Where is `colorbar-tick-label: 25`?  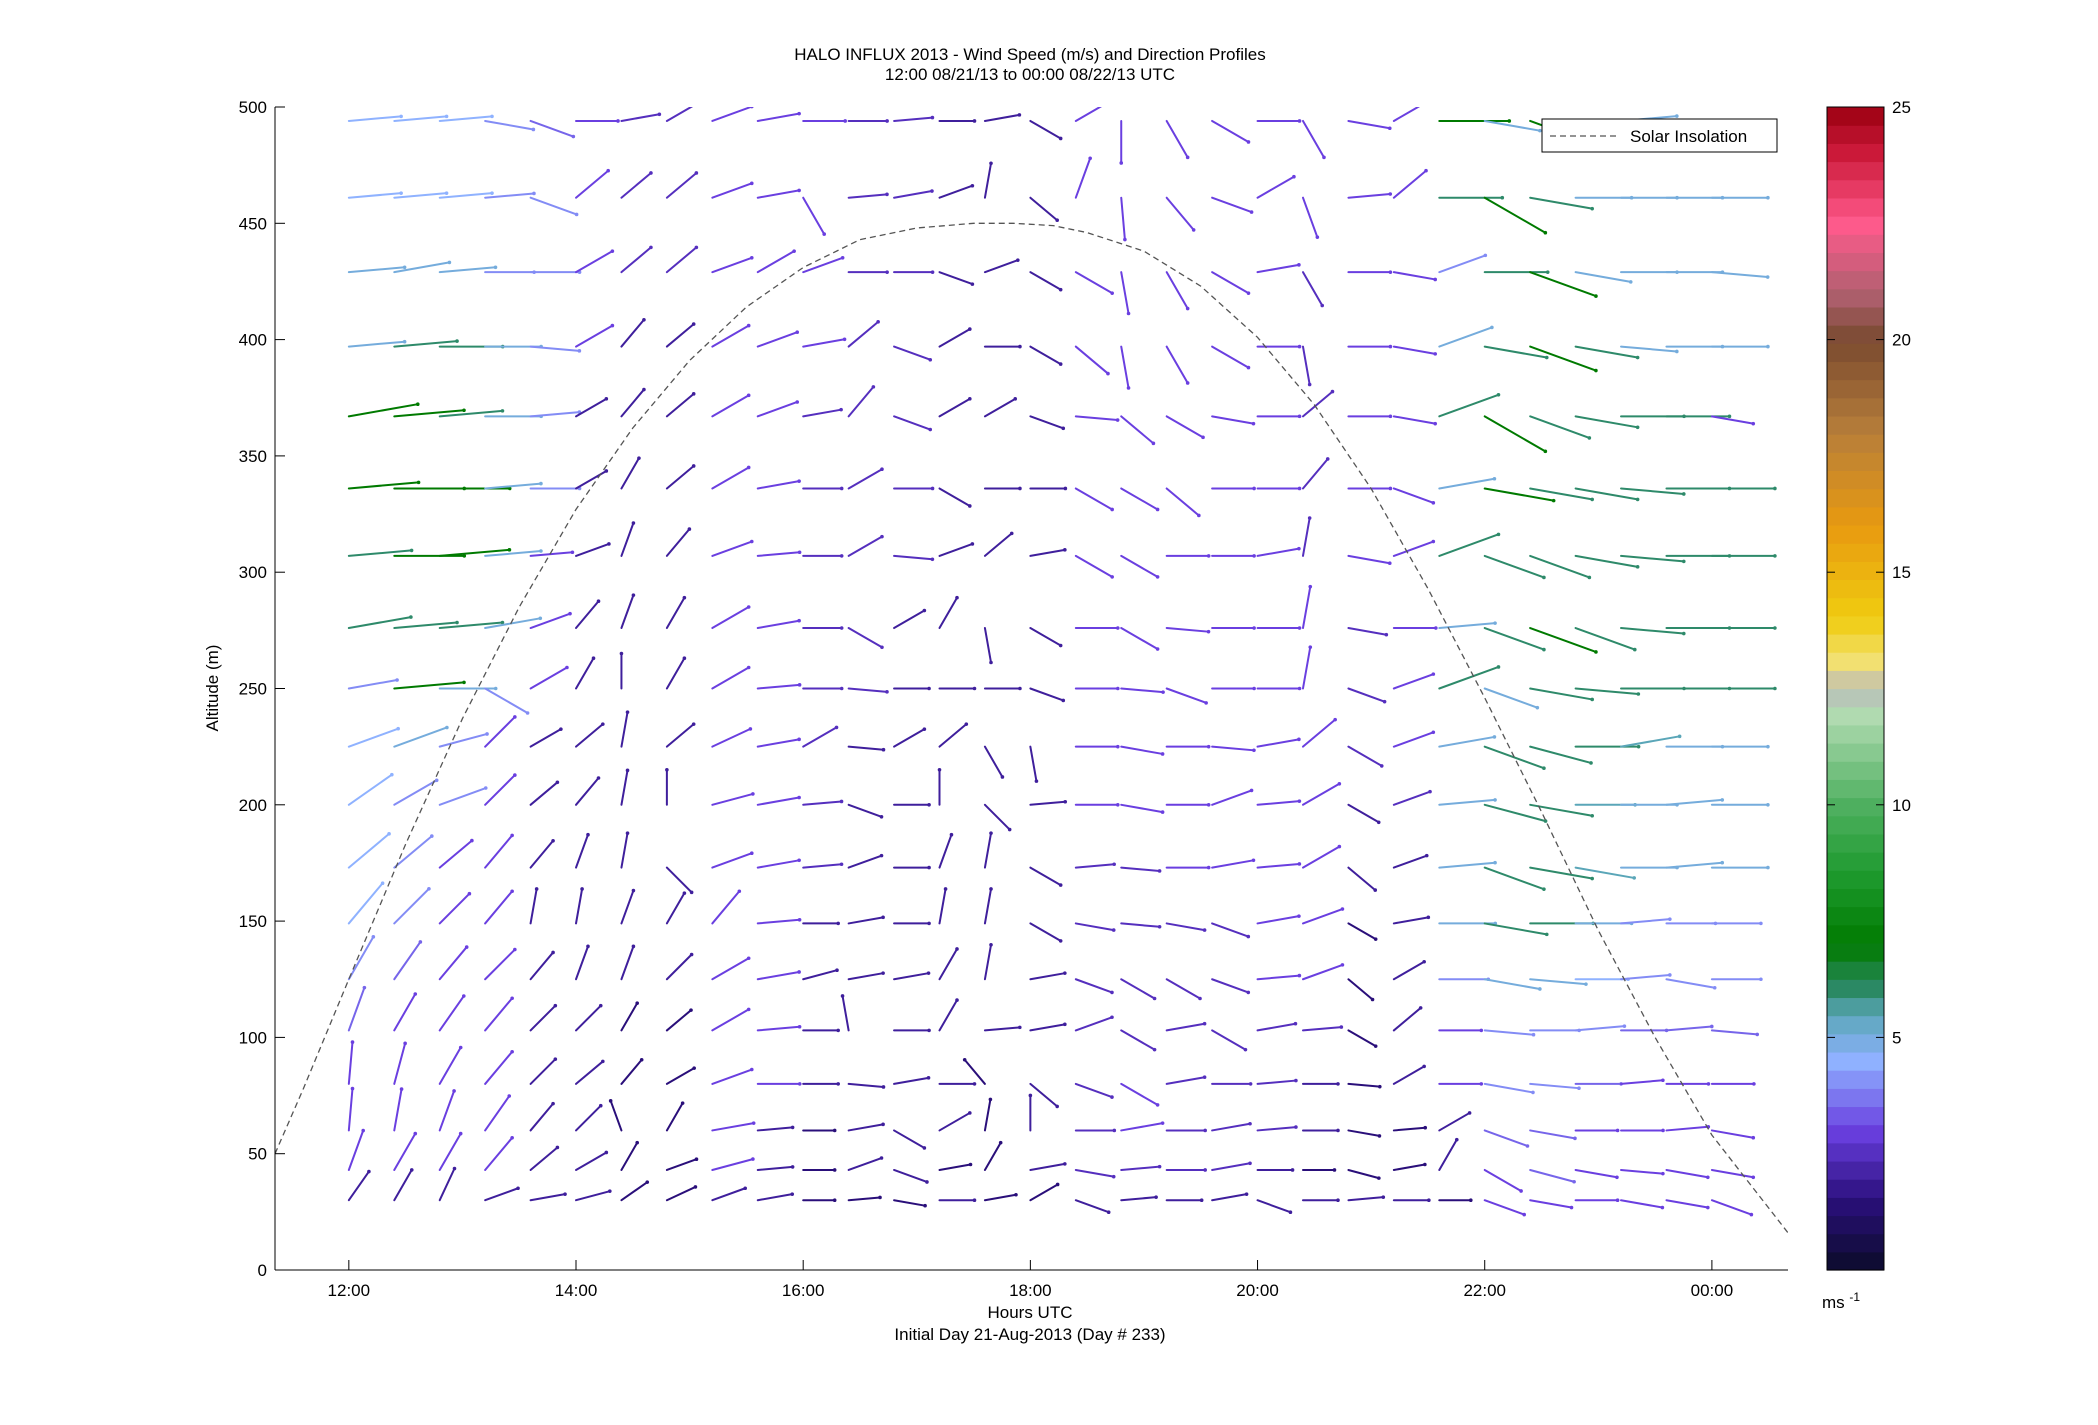 colorbar-tick-label: 25 is located at coordinates (1901, 107).